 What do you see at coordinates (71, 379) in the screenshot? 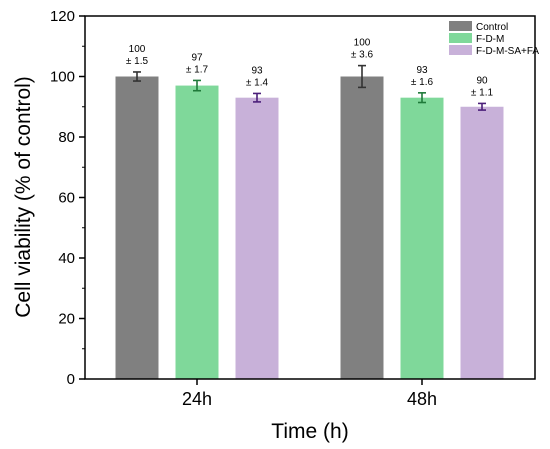
I see `y-tick-label: 0` at bounding box center [71, 379].